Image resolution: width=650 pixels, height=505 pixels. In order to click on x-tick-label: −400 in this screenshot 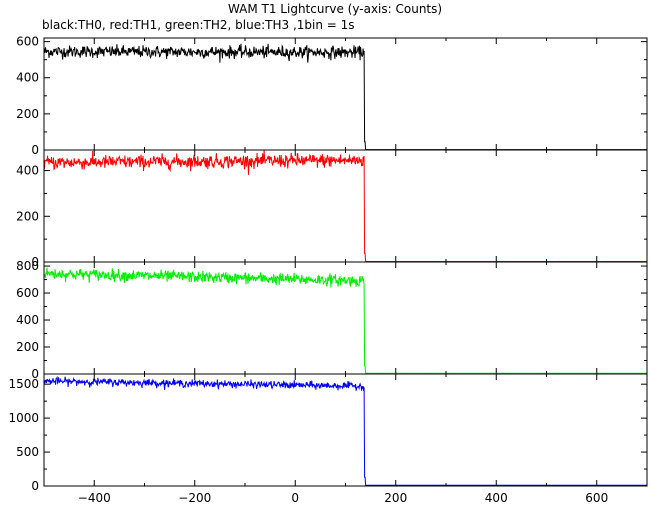, I will do `click(94, 498)`.